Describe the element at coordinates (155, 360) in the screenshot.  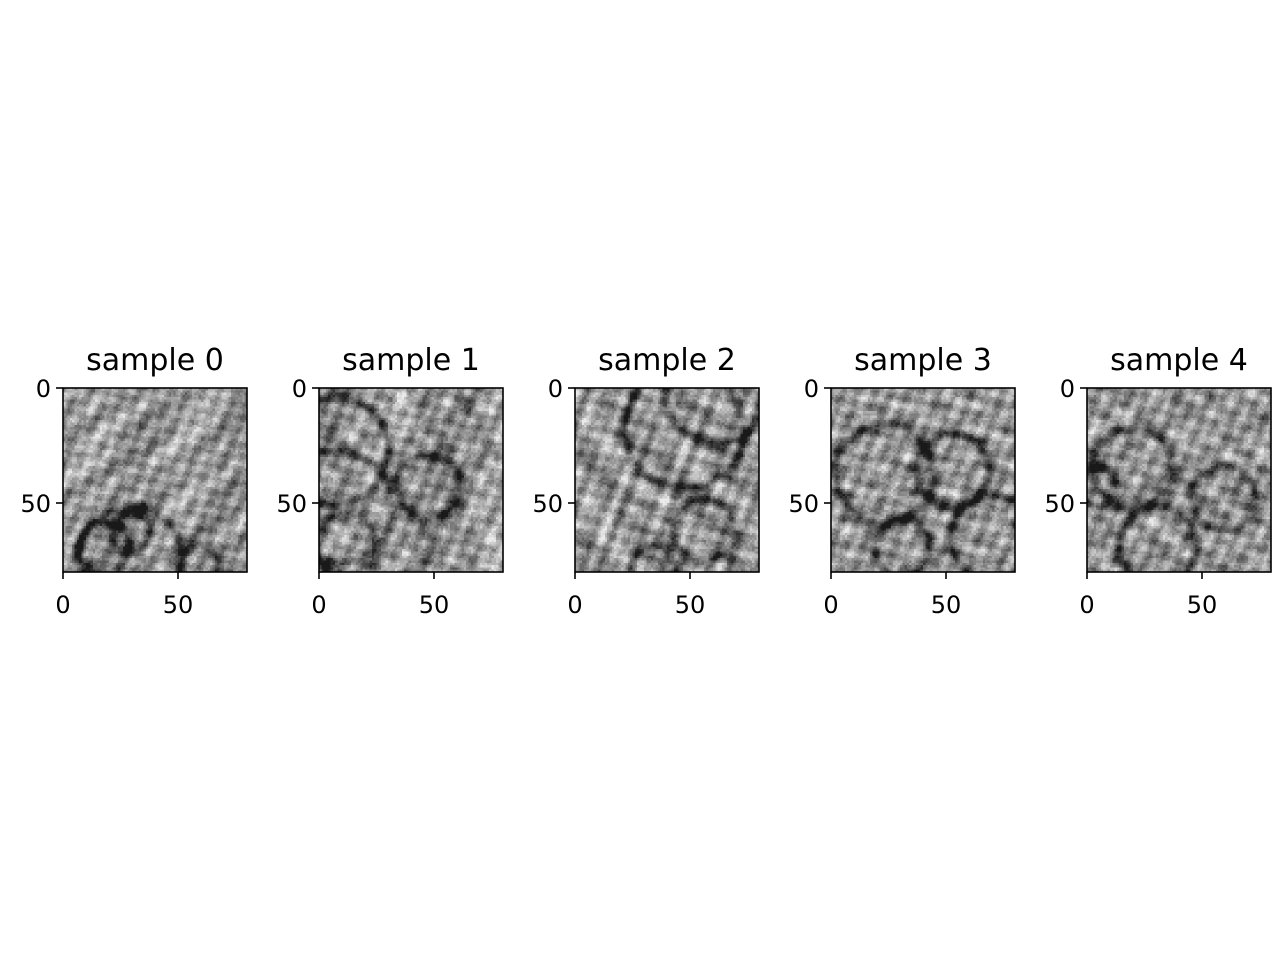
I see `panel-title: sample 0` at that location.